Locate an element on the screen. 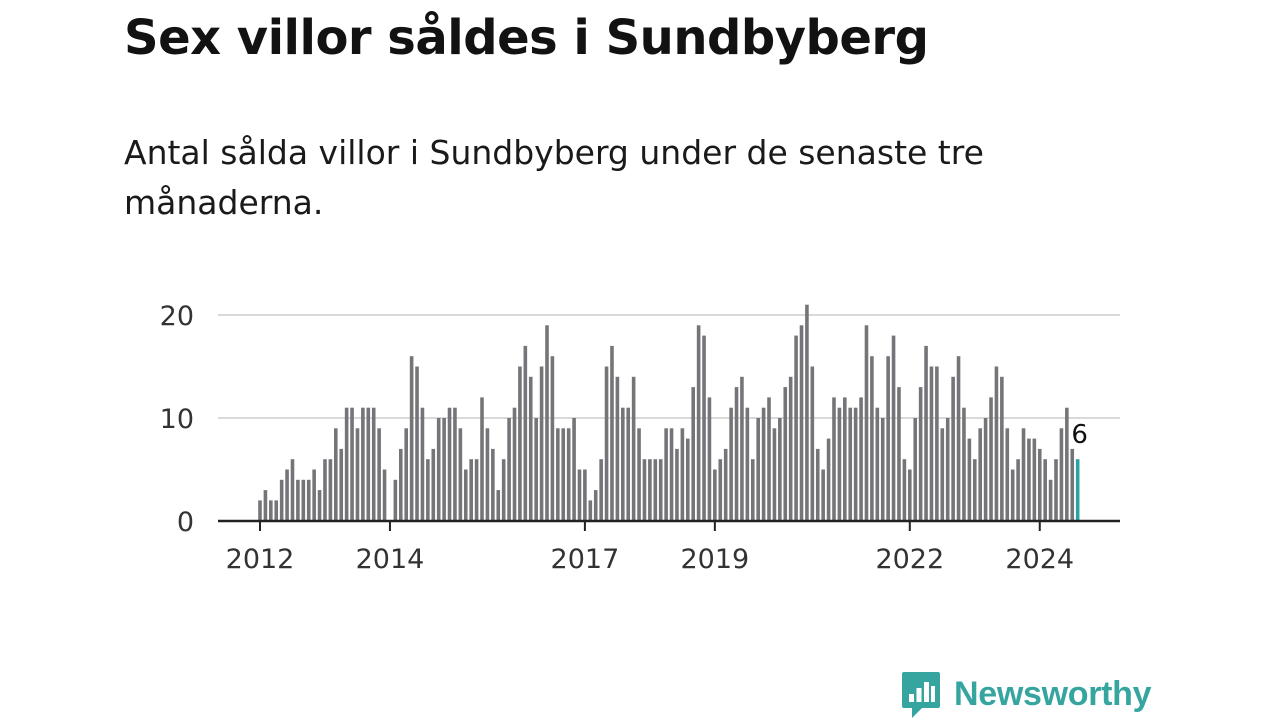 The width and height of the screenshot is (1280, 720). y-tick-label-20: 20 is located at coordinates (177, 316).